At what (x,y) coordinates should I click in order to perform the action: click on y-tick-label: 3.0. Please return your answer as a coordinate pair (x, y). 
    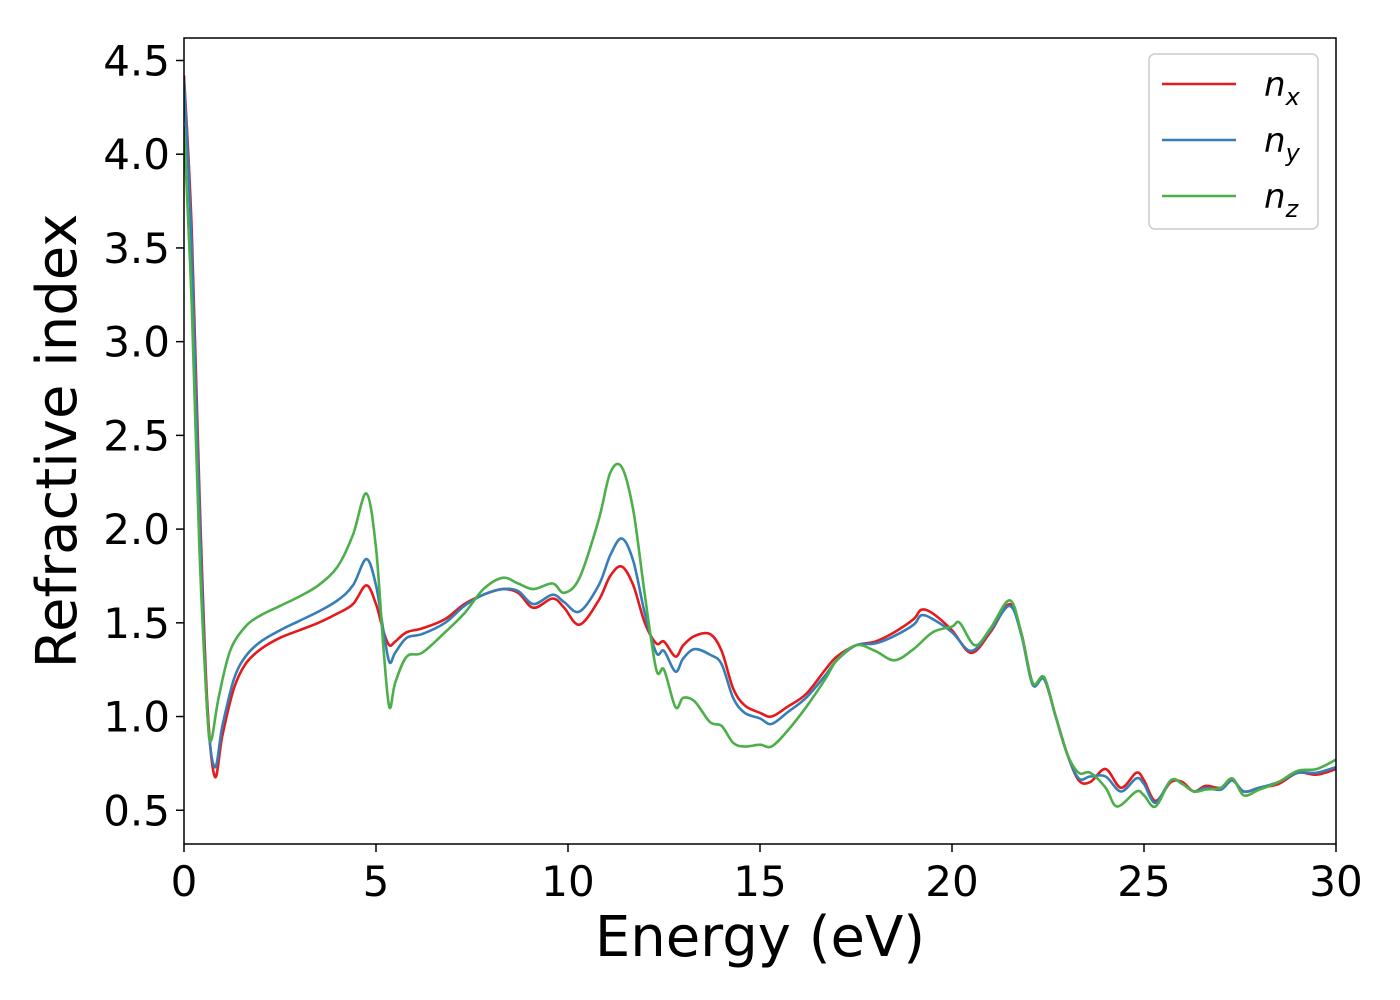
    Looking at the image, I should click on (136, 342).